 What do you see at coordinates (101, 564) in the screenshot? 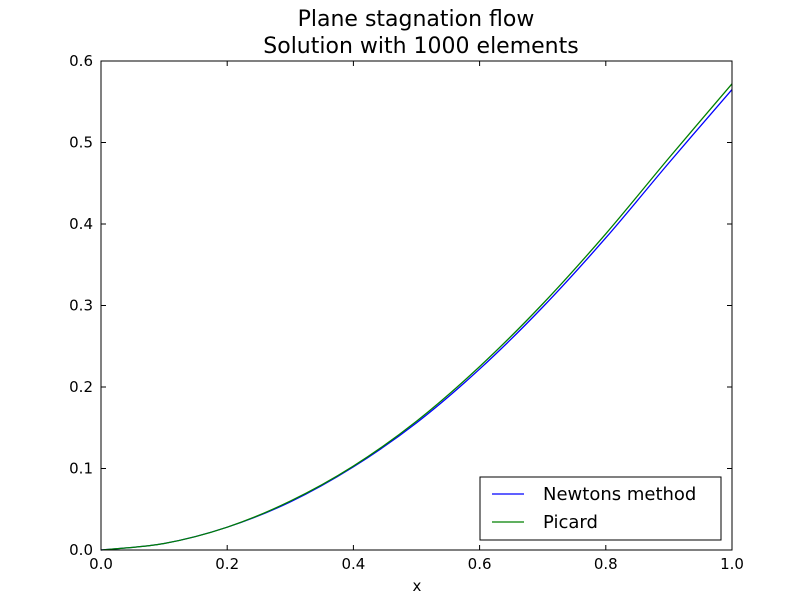
I see `x-tick-label: 0.0` at bounding box center [101, 564].